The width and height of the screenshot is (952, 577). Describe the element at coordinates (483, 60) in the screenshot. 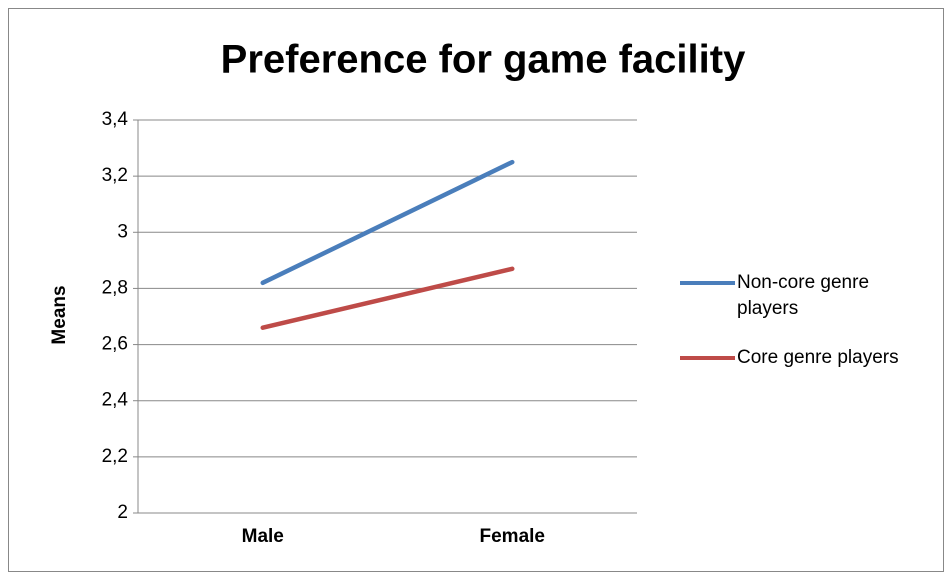

I see `chart-title: Preference for game facility` at that location.